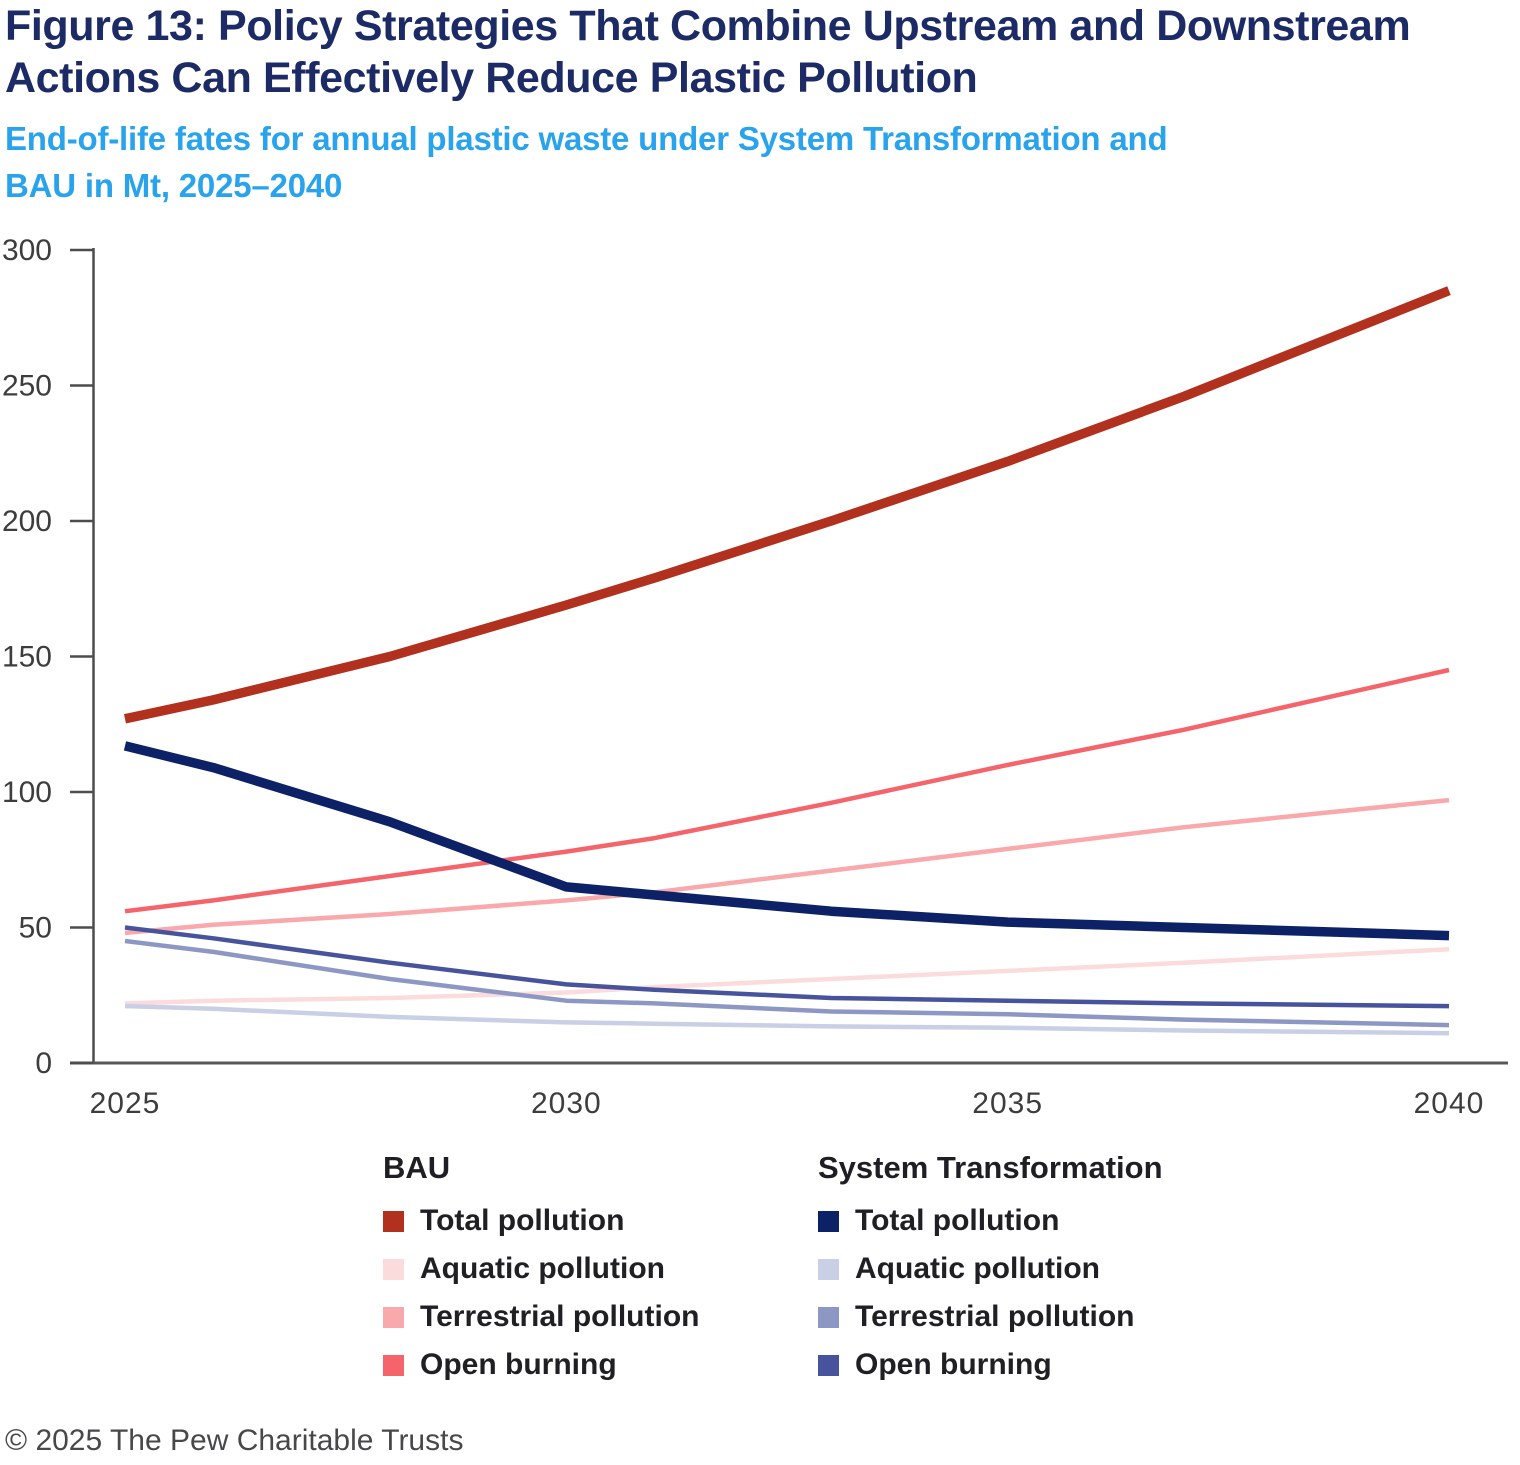  Describe the element at coordinates (43, 1063) in the screenshot. I see `y-tick-label: 0` at that location.